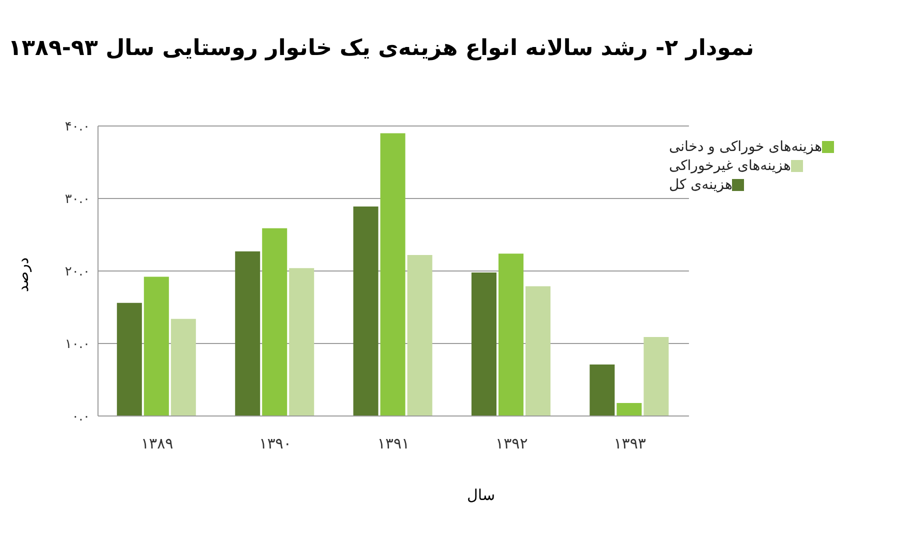  Describe the element at coordinates (23, 274) in the screenshot. I see `y-axis-title: درصد` at that location.